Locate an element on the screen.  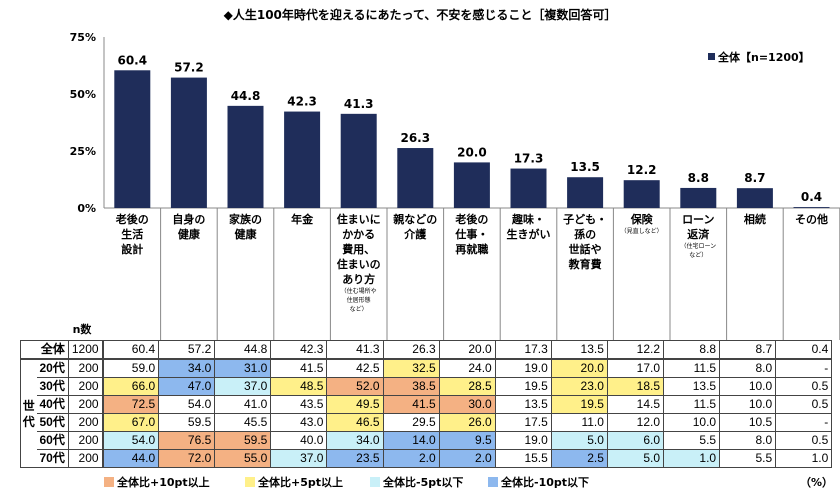
value-cell: 29.5 is located at coordinates (411, 422).